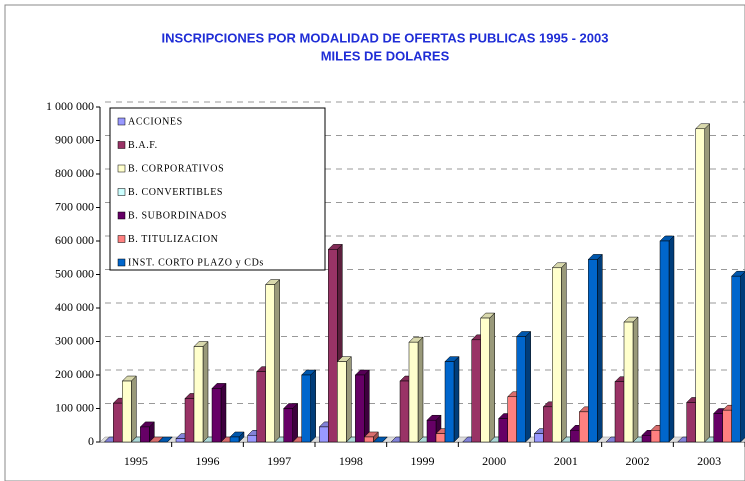 Image resolution: width=745 pixels, height=481 pixels. Describe the element at coordinates (70, 106) in the screenshot. I see `y-tick-label: 1 000 000` at that location.